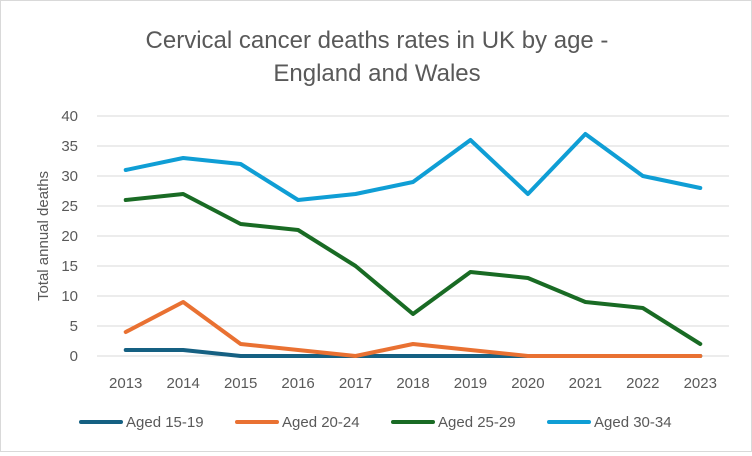 This screenshot has width=752, height=456. Describe the element at coordinates (74, 326) in the screenshot. I see `y-tick-label: 5` at that location.